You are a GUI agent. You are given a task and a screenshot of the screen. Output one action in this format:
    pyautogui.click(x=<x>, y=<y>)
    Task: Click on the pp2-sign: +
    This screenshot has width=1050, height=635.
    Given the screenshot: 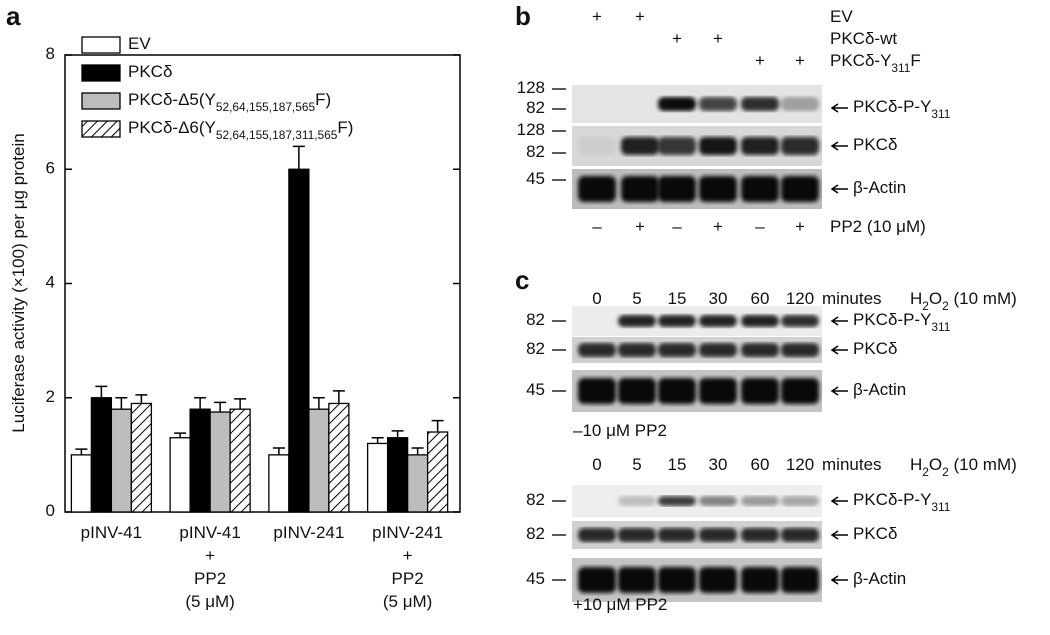 What is the action you would take?
    pyautogui.click(x=800, y=226)
    